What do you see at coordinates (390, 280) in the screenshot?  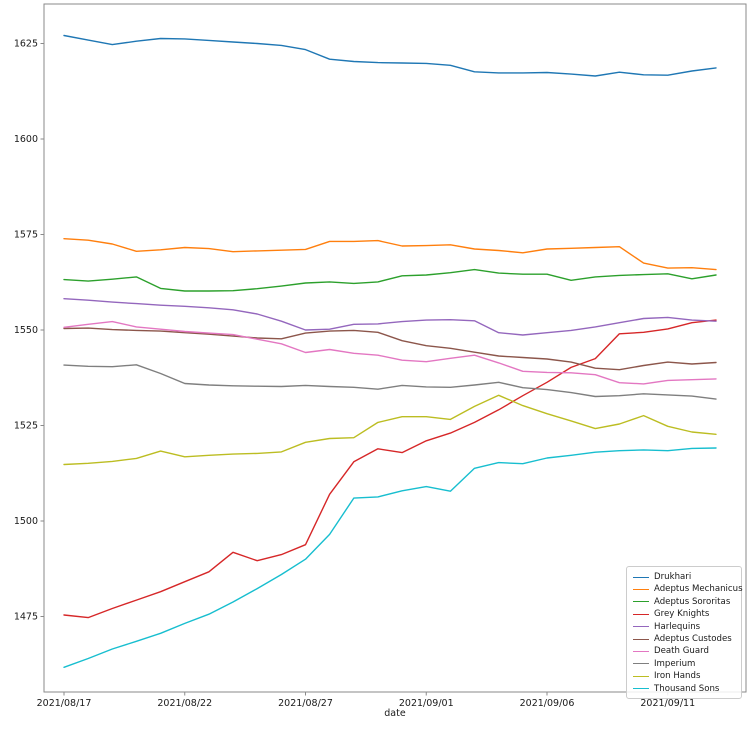 I see `series-line-adeptus-sororitas` at bounding box center [390, 280].